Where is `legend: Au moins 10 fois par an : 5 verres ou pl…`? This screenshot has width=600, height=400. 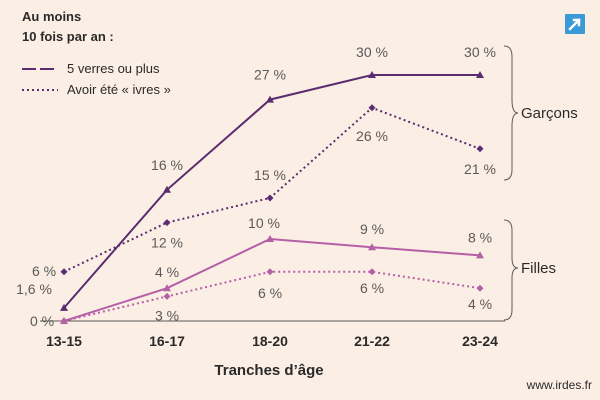
legend: Au moins 10 fois par an : 5 verres ou pl… is located at coordinates (96, 53).